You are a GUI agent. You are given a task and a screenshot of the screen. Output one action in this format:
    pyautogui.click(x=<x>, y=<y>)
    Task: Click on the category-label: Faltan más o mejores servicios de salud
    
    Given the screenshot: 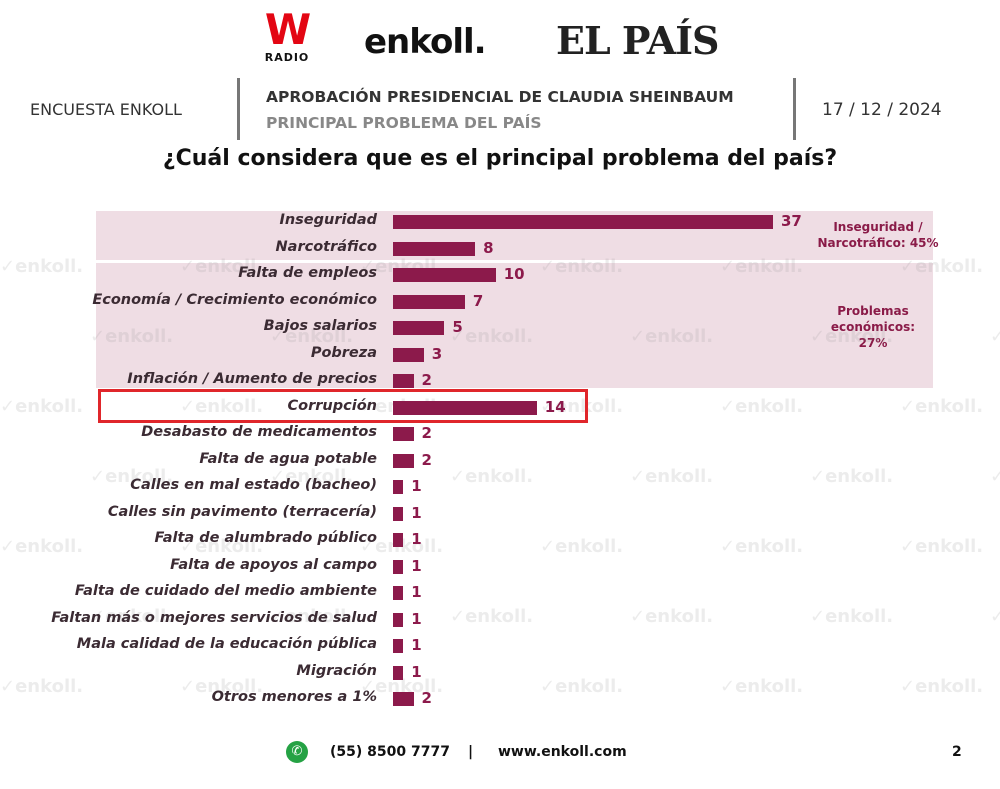 What is the action you would take?
    pyautogui.click(x=214, y=617)
    